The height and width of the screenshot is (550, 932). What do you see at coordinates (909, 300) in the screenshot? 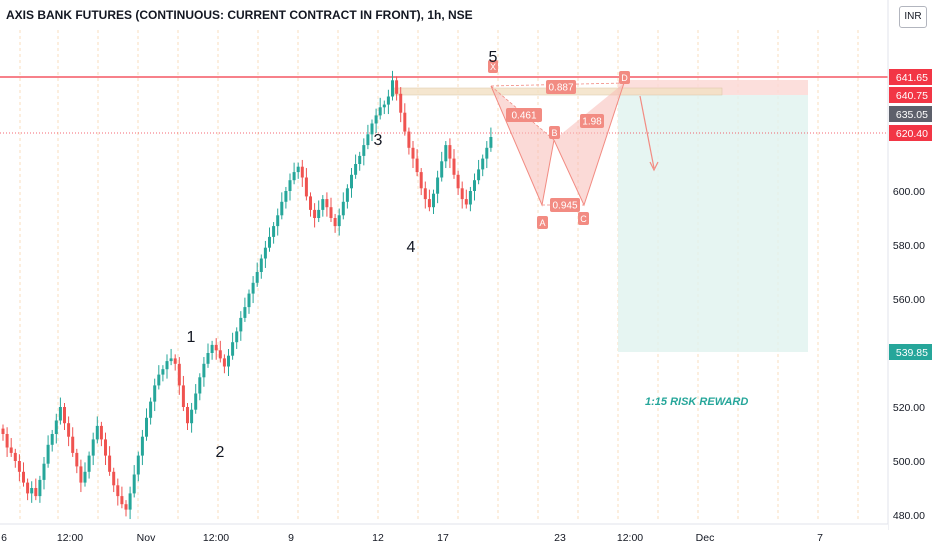
I see `y-tick-label: 560.00` at bounding box center [909, 300].